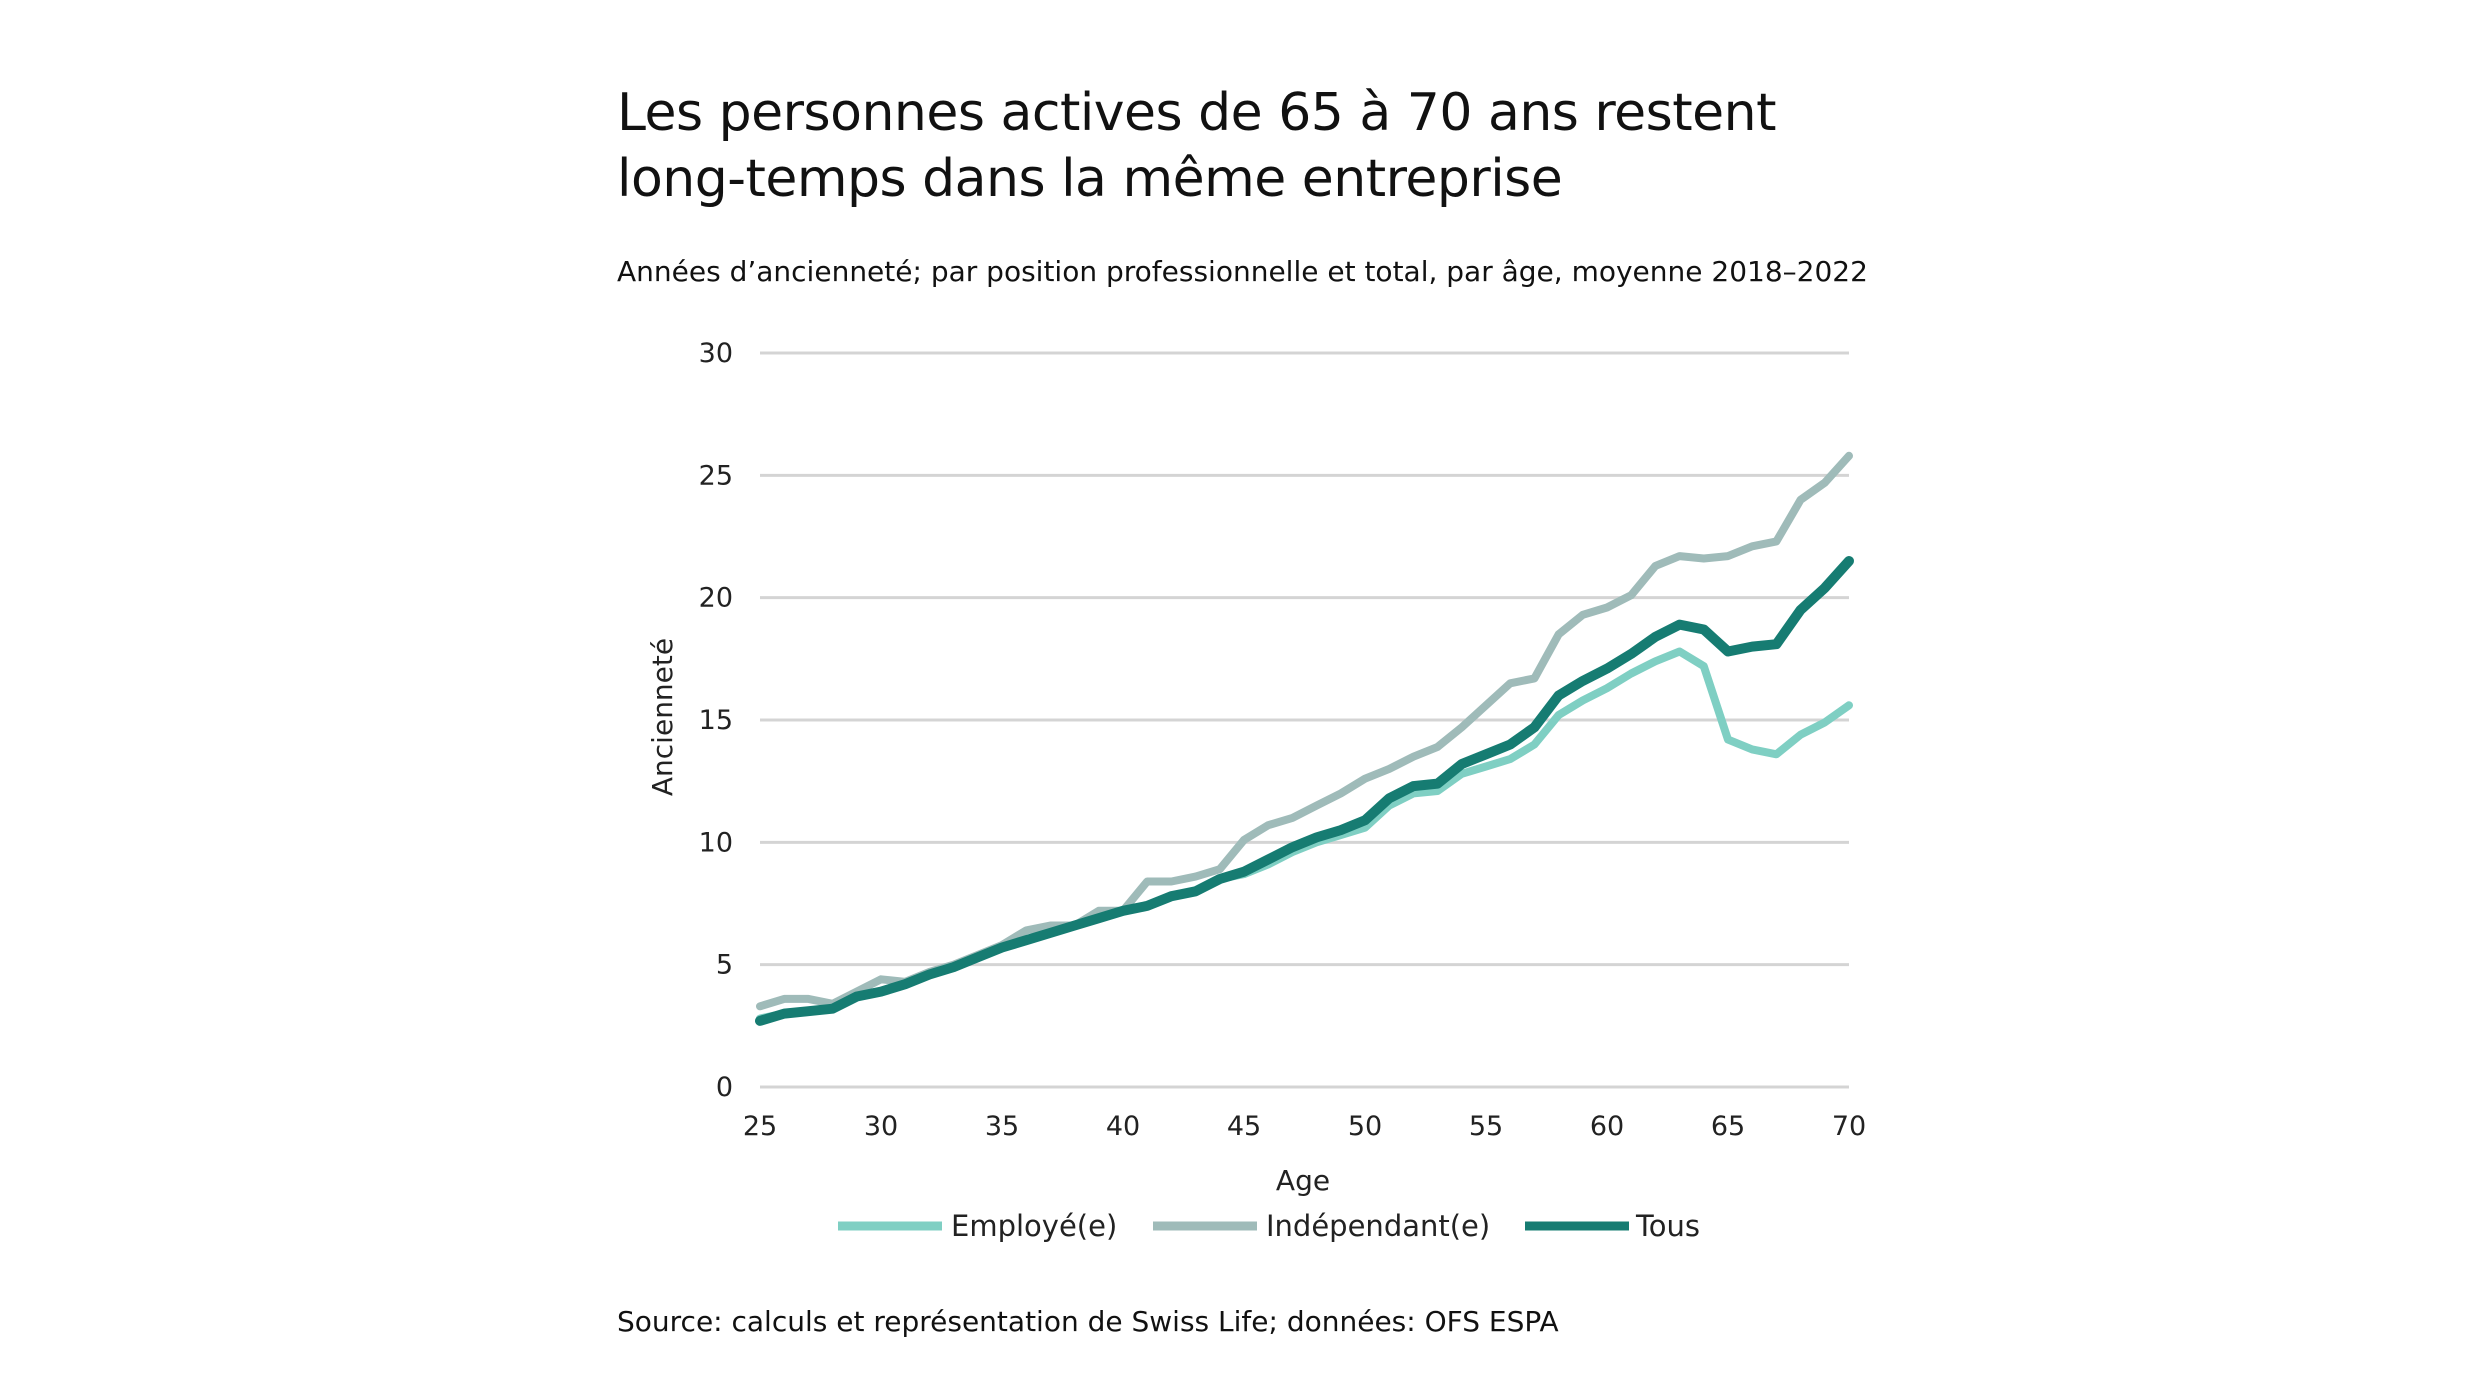 This screenshot has height=1395, width=2480. Describe the element at coordinates (881, 1126) in the screenshot. I see `x-tick-label: 30` at that location.